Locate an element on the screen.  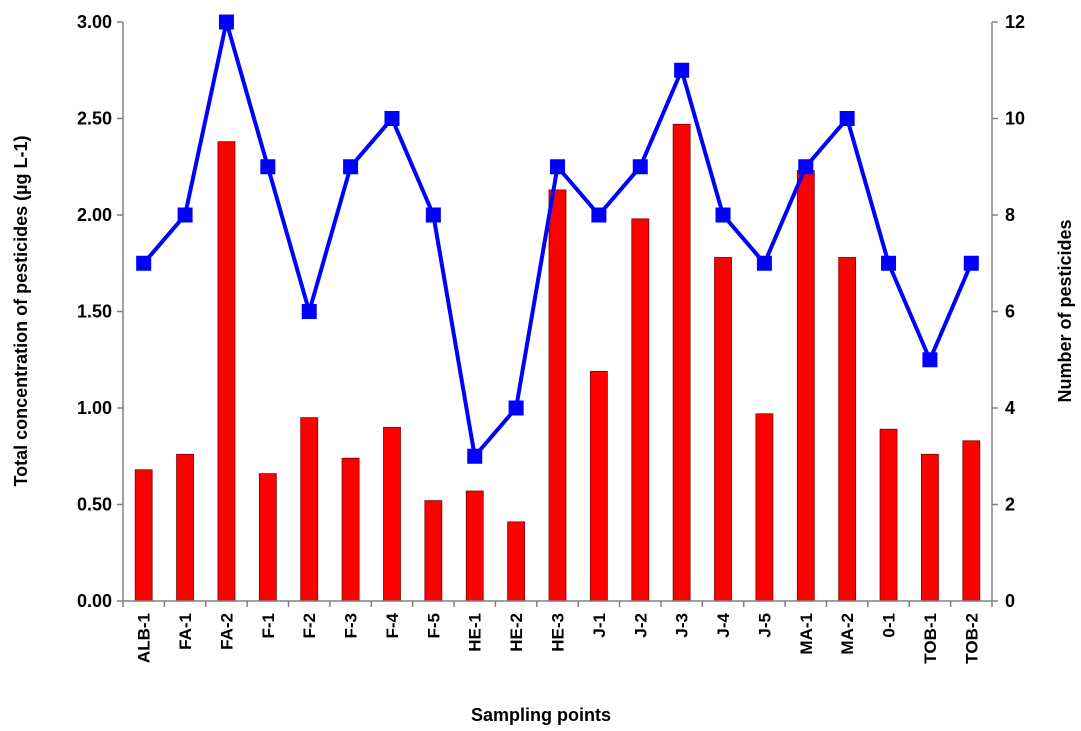
y-right-tick-label: 0 is located at coordinates (1010, 601).